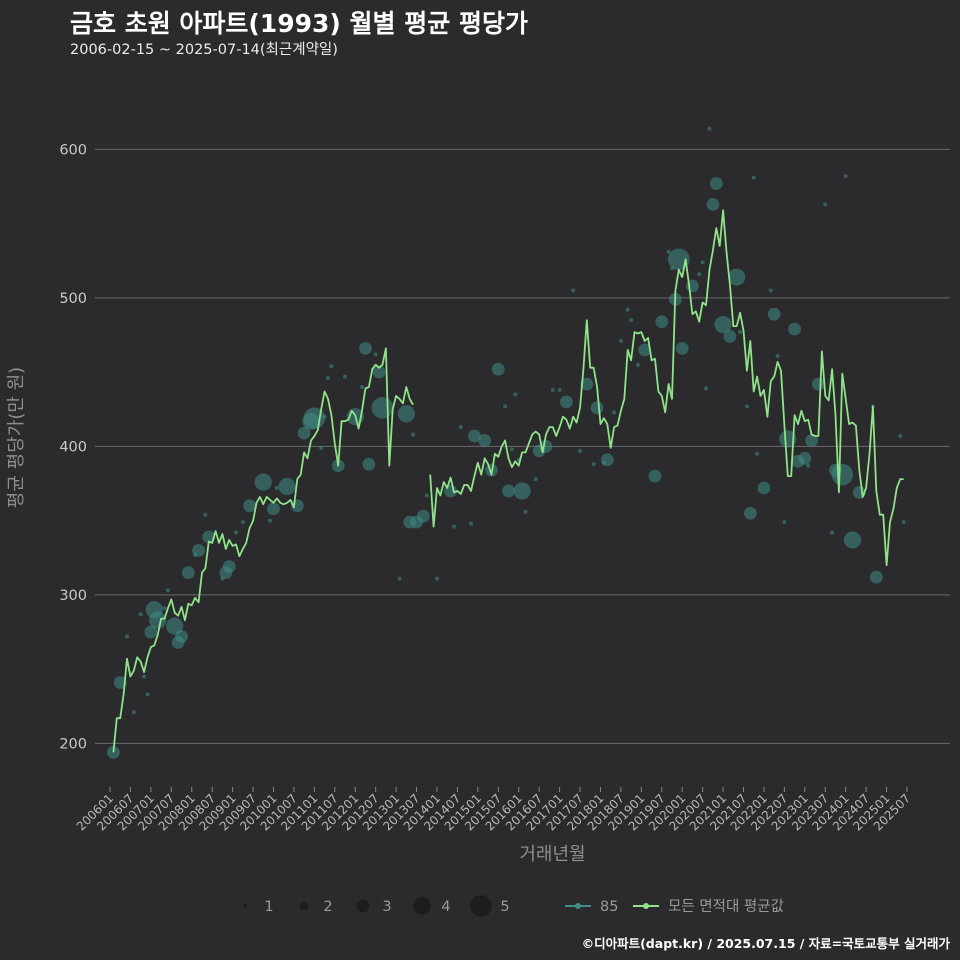 The height and width of the screenshot is (960, 960). I want to click on legend-size-label: 2, so click(327, 907).